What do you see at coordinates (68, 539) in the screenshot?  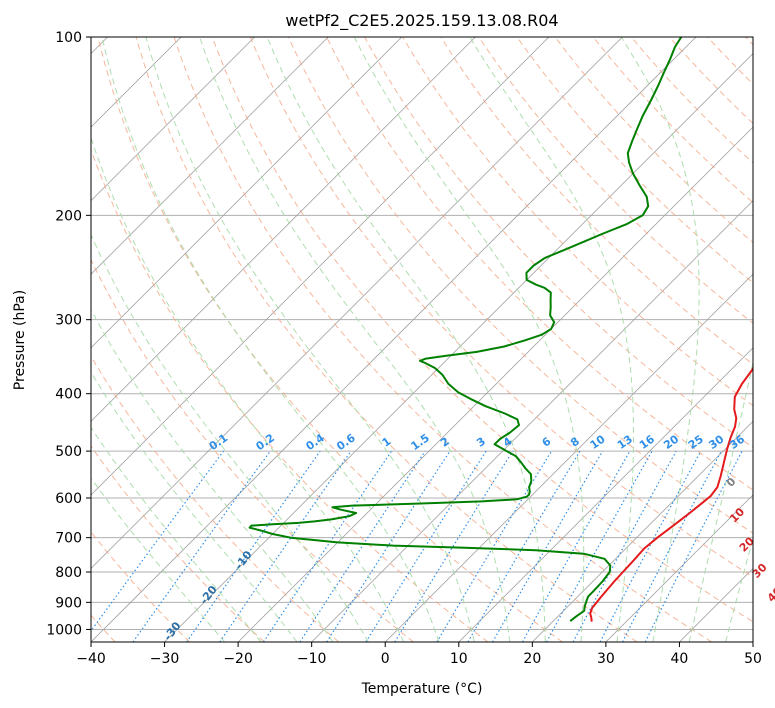 I see `y-tick-label: 700` at bounding box center [68, 539].